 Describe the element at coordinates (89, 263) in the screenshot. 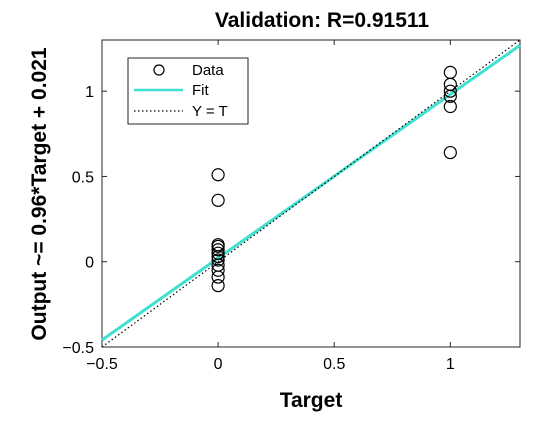

I see `y-tick-label: 0` at that location.